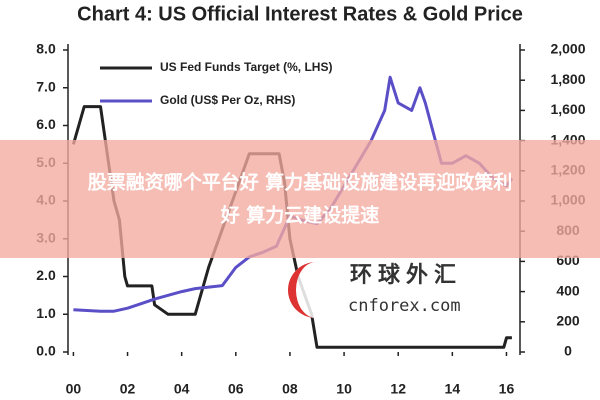 This screenshot has width=600, height=400. What do you see at coordinates (46, 49) in the screenshot?
I see `y-tick-label: 8.0` at bounding box center [46, 49].